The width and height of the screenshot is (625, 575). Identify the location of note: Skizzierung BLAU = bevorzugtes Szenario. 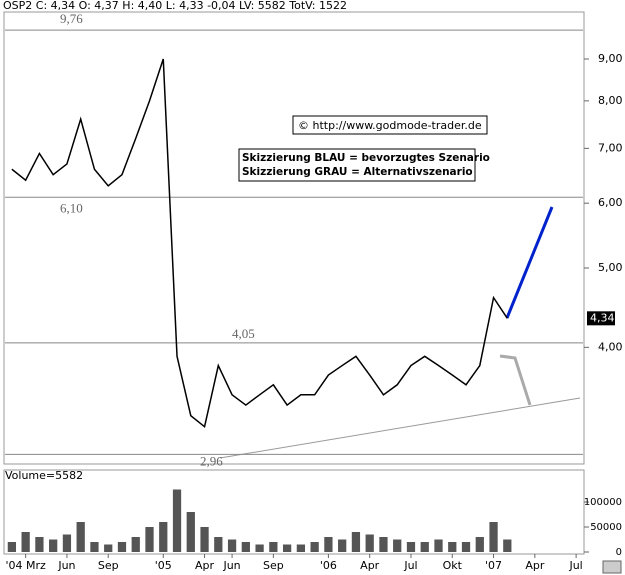
(366, 158).